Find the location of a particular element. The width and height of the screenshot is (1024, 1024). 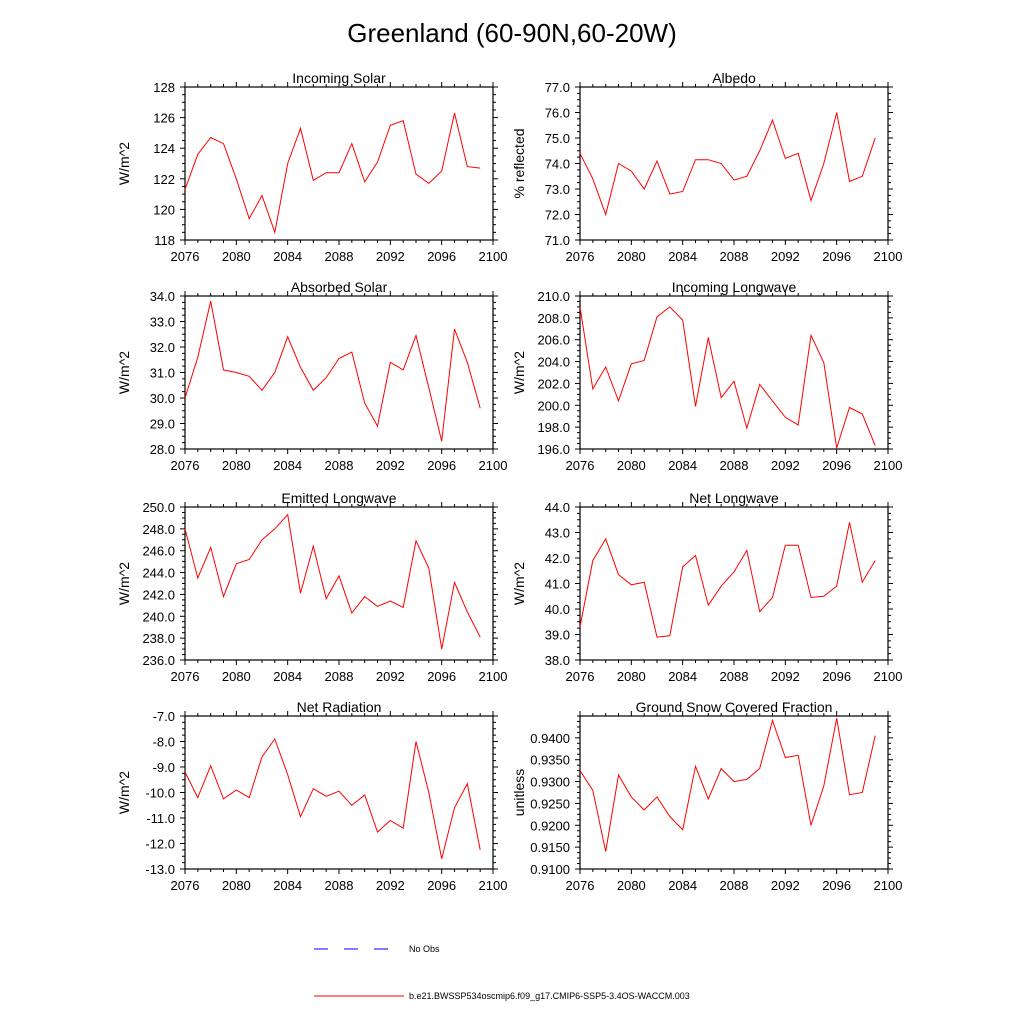

y-tick-label: 0.9100 is located at coordinates (550, 869).